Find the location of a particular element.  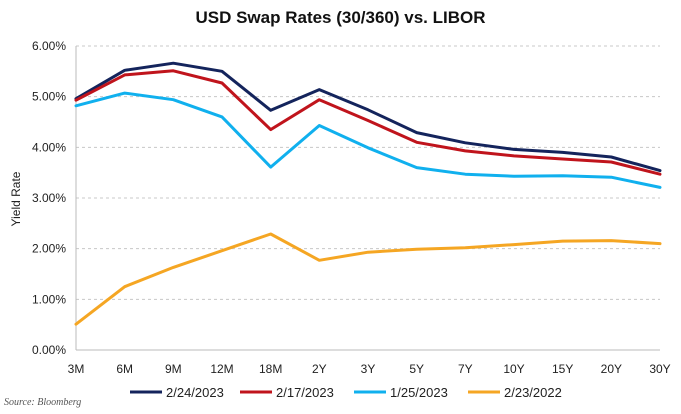

y-tick-label: 4.00% is located at coordinates (49, 147).